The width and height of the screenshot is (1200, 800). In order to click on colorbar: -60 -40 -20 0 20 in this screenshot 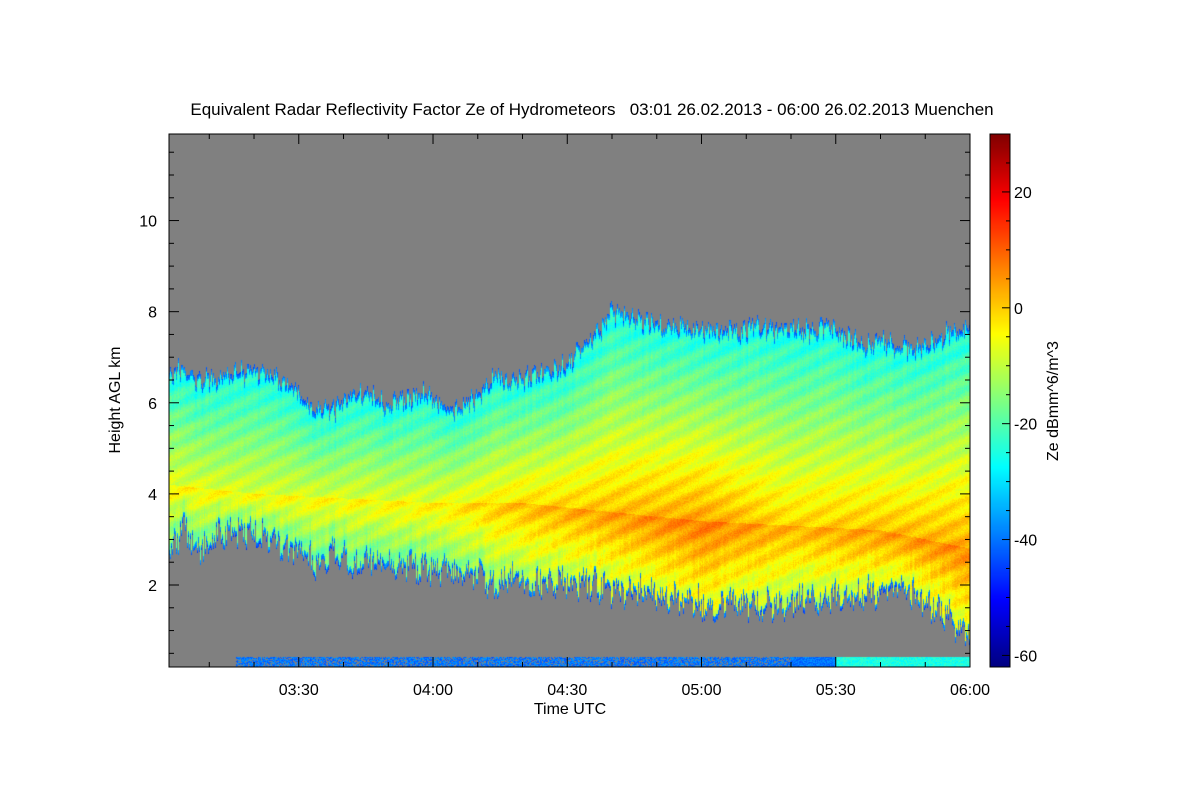, I will do `click(1013, 400)`.